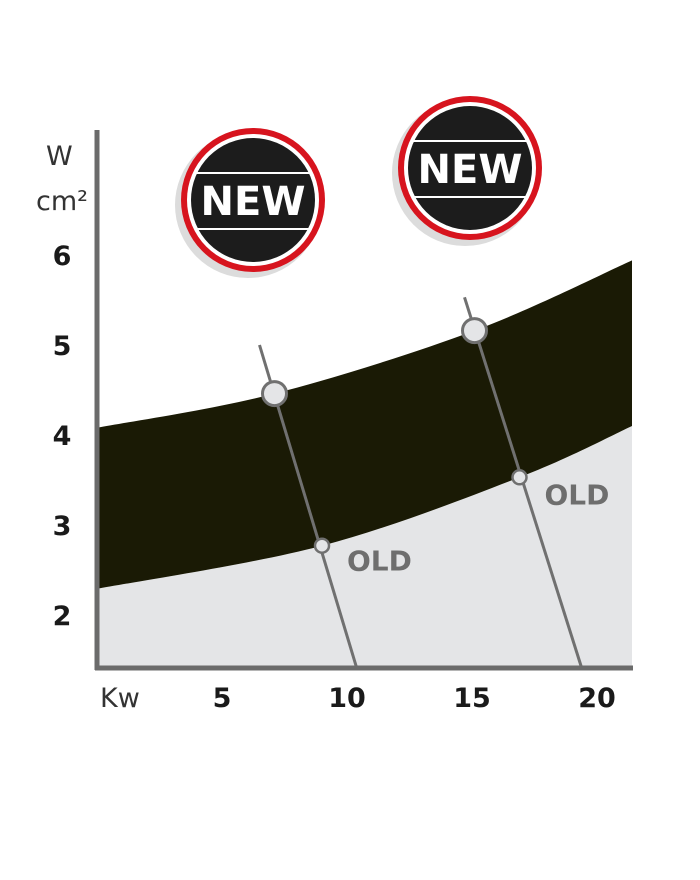 The image size is (700, 880). I want to click on badges: NEW NEW, so click(358, 187).